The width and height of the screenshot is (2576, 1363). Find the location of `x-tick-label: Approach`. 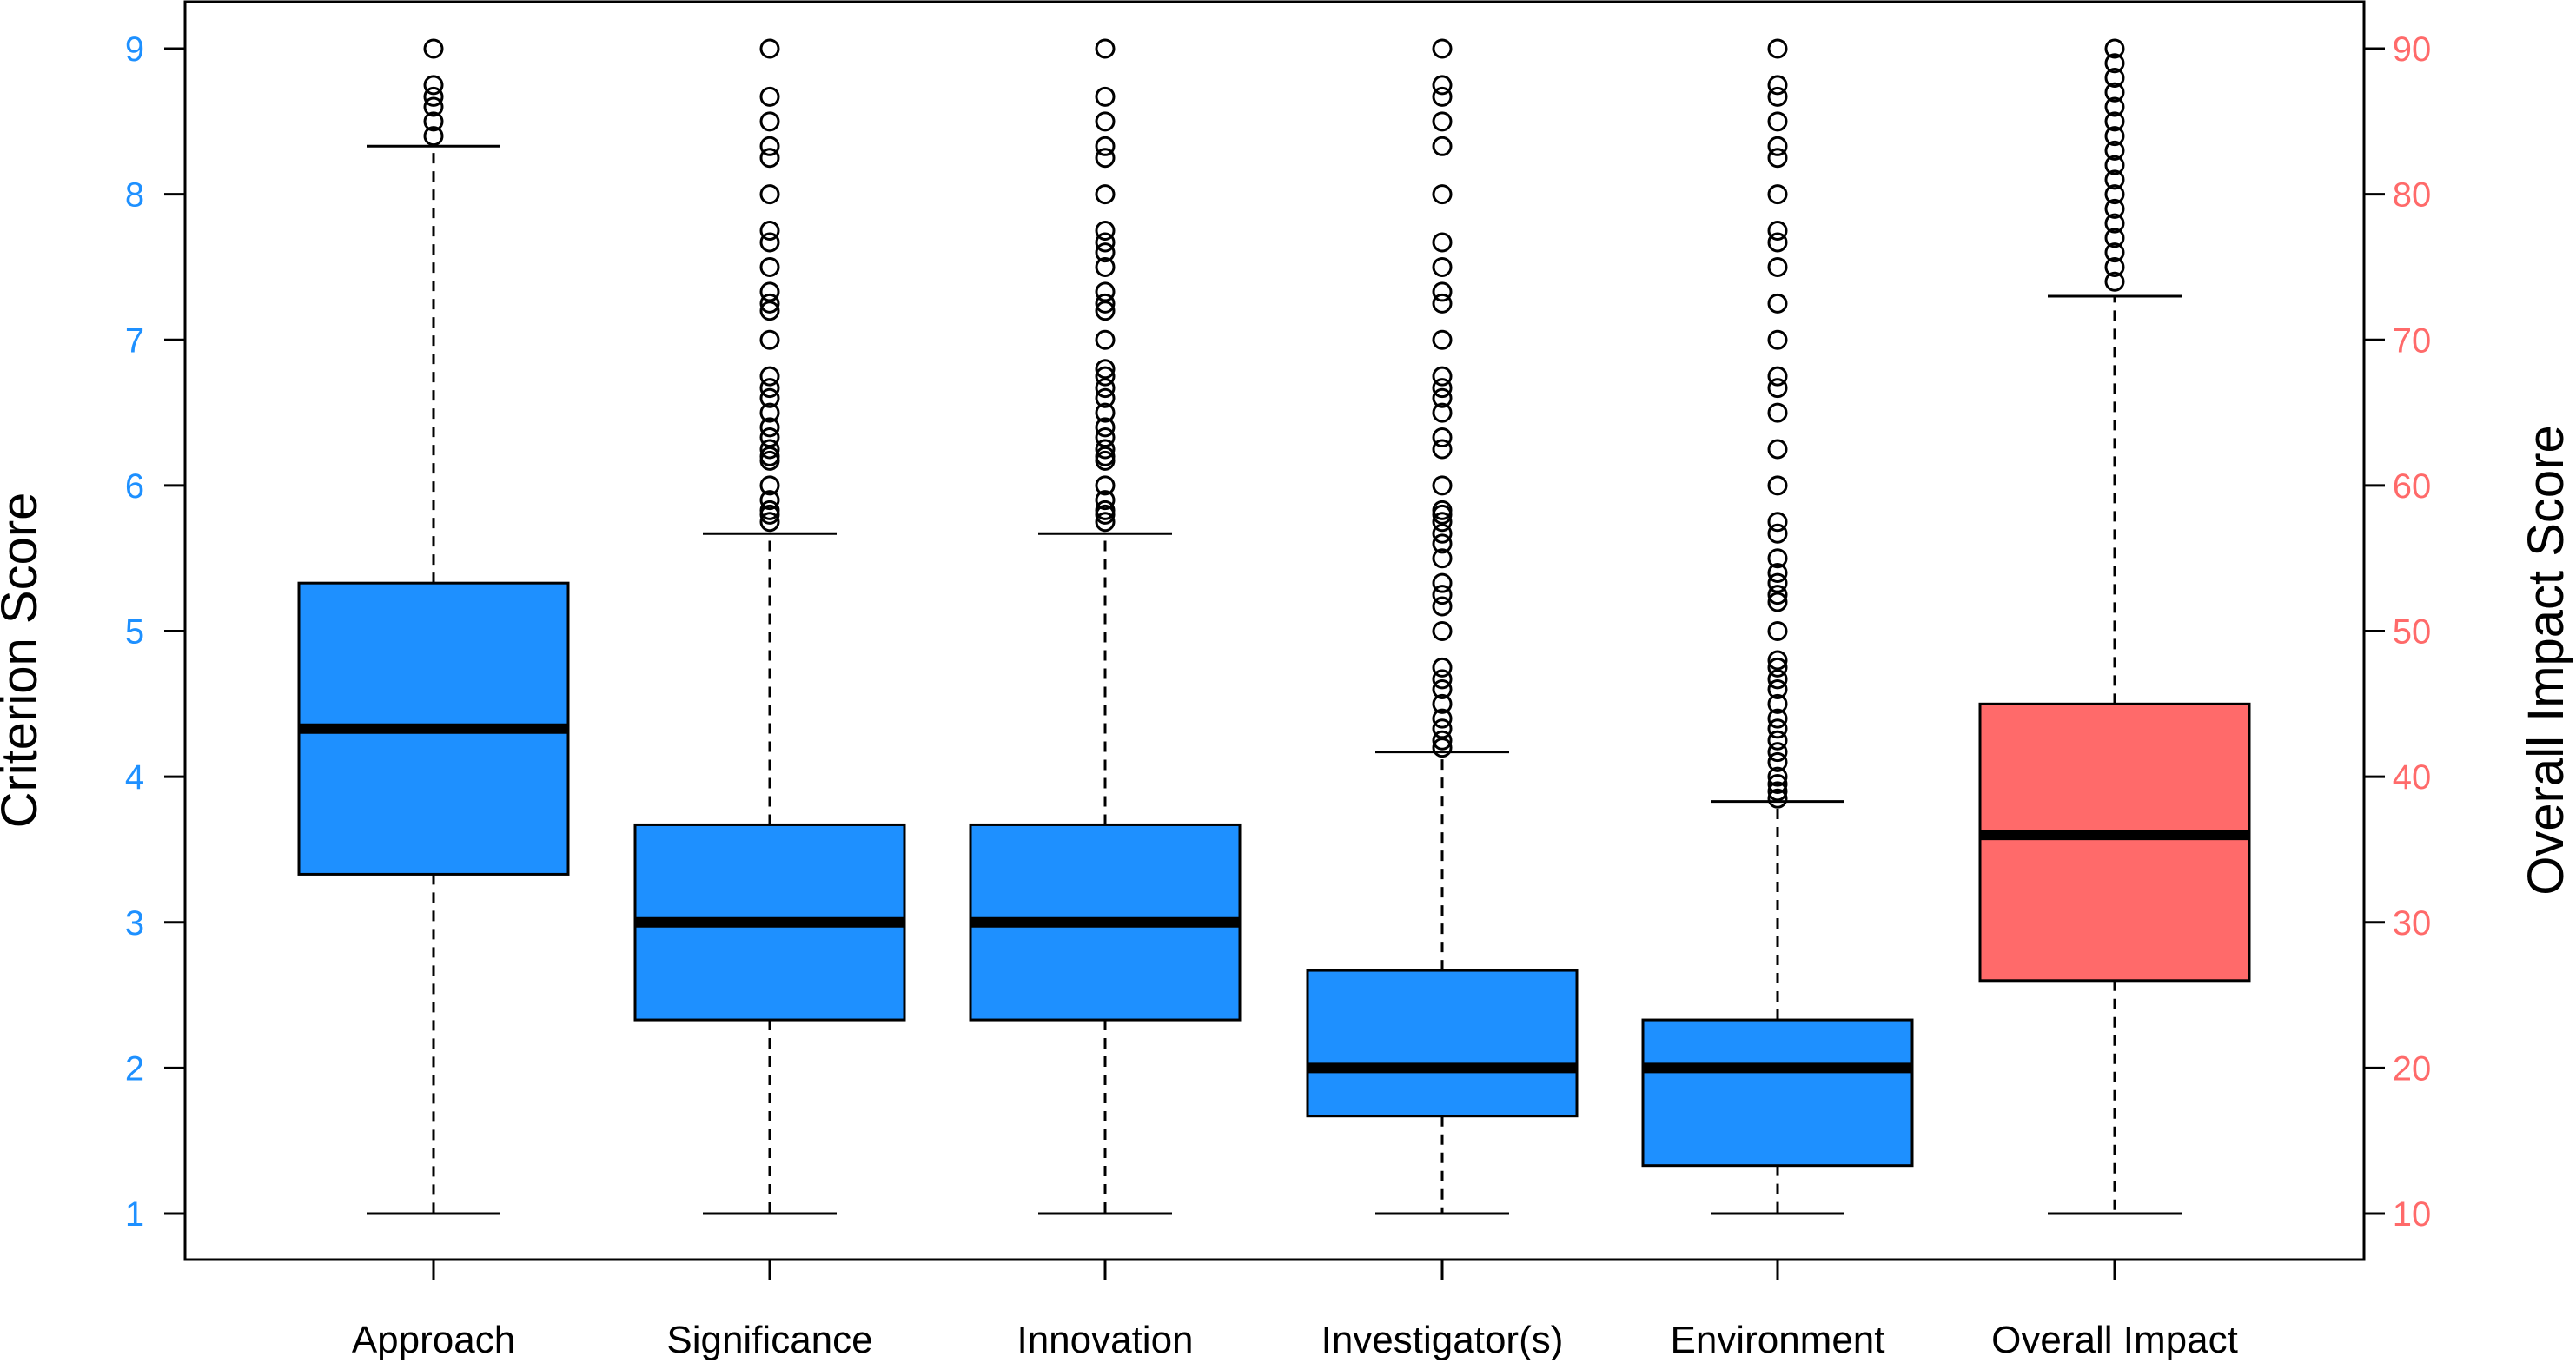

x-tick-label: Approach is located at coordinates (433, 1340).